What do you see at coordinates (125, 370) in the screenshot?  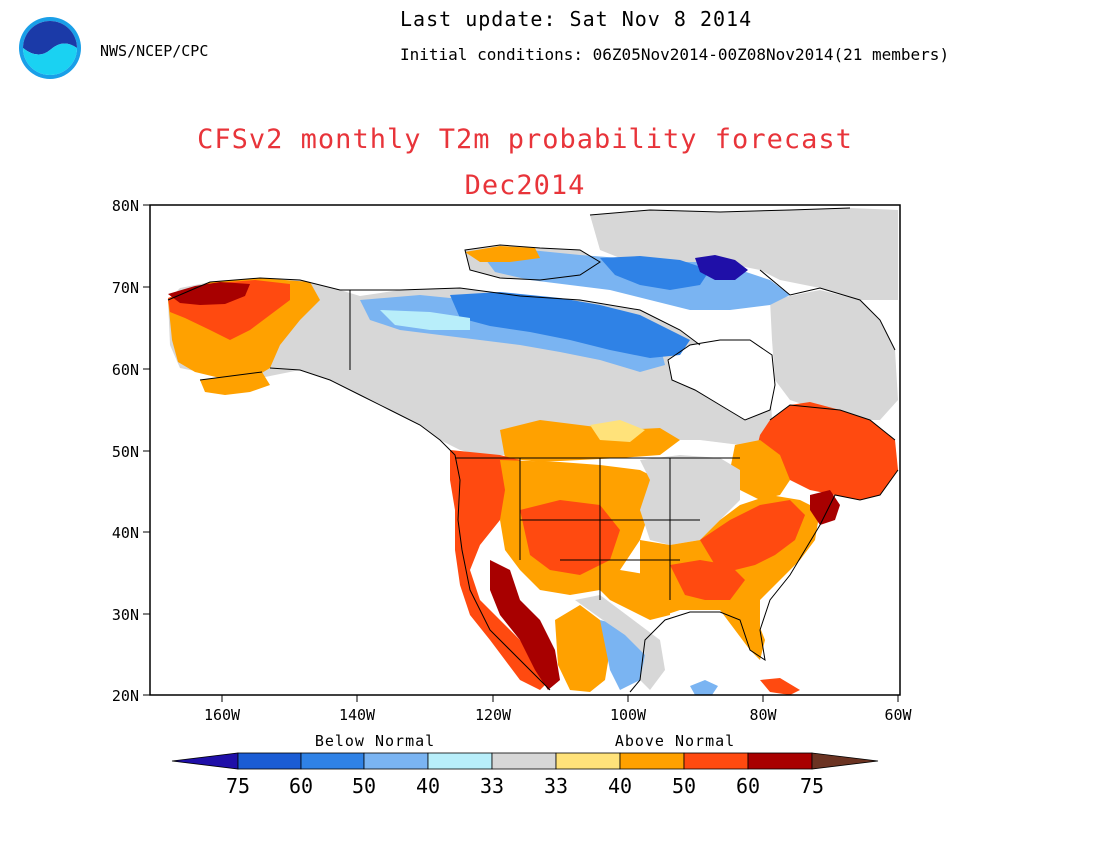 I see `lat-label: 60N` at bounding box center [125, 370].